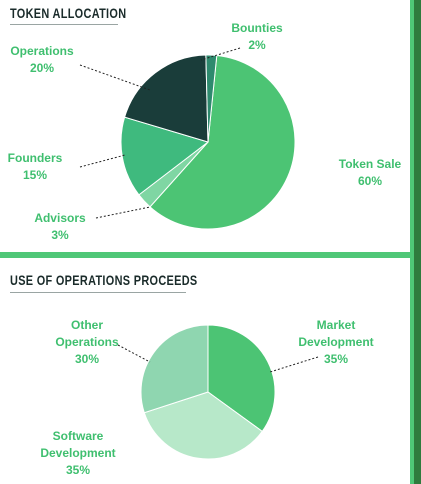  I want to click on token-allocation-title-underline, so click(64, 24).